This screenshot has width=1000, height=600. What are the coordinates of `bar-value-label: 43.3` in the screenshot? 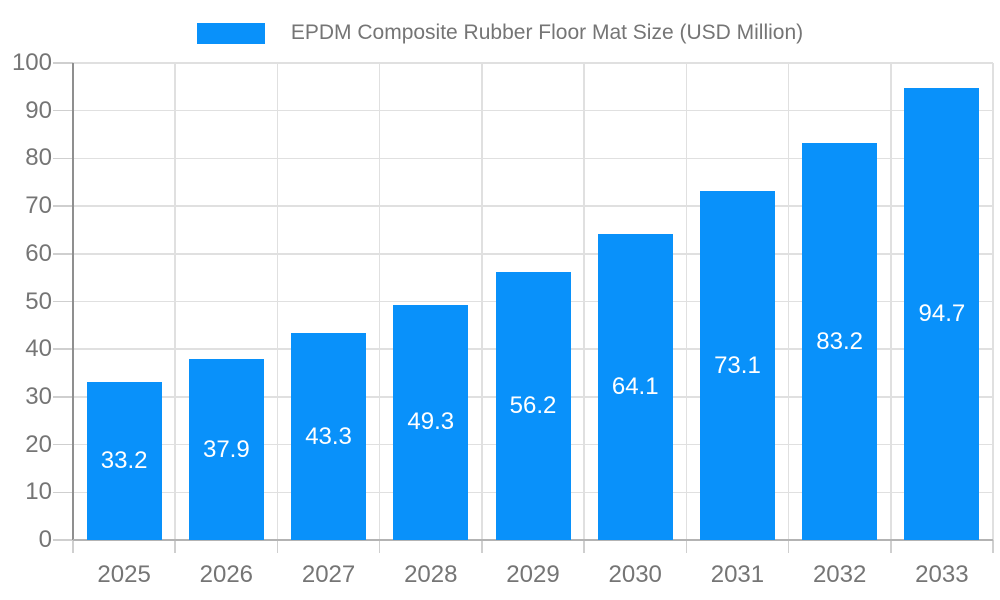 It's located at (328, 436).